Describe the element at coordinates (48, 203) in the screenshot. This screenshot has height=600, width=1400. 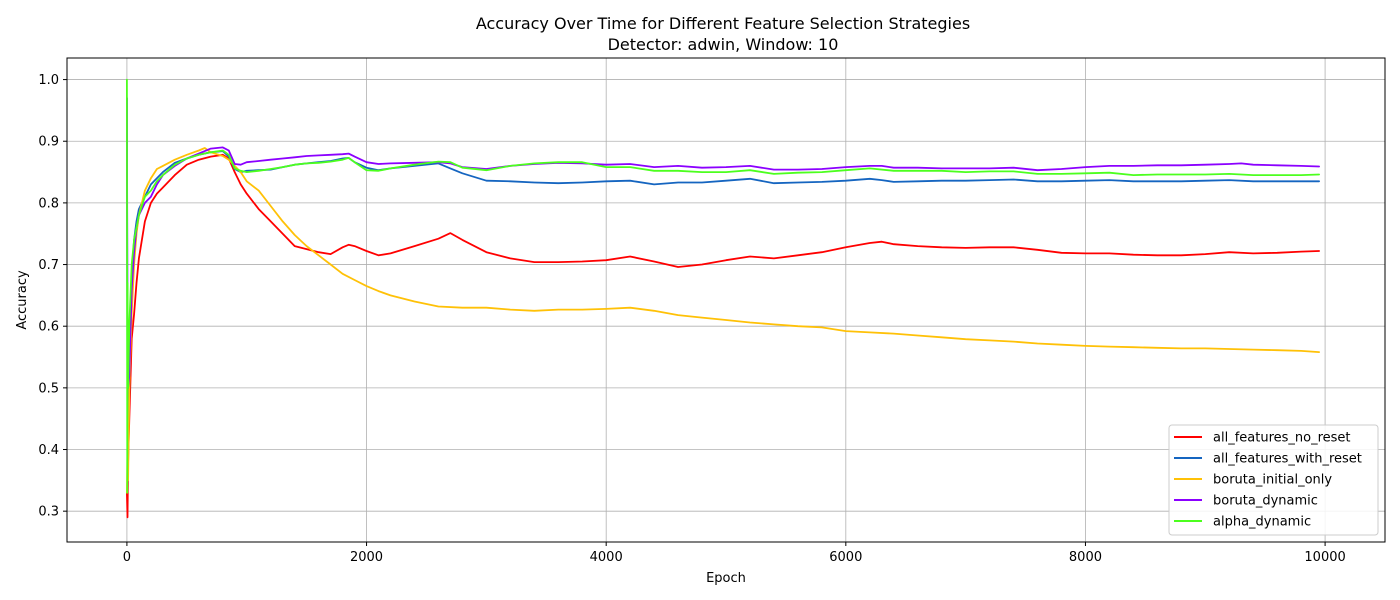
I see `y-tick-label: 0.8` at that location.